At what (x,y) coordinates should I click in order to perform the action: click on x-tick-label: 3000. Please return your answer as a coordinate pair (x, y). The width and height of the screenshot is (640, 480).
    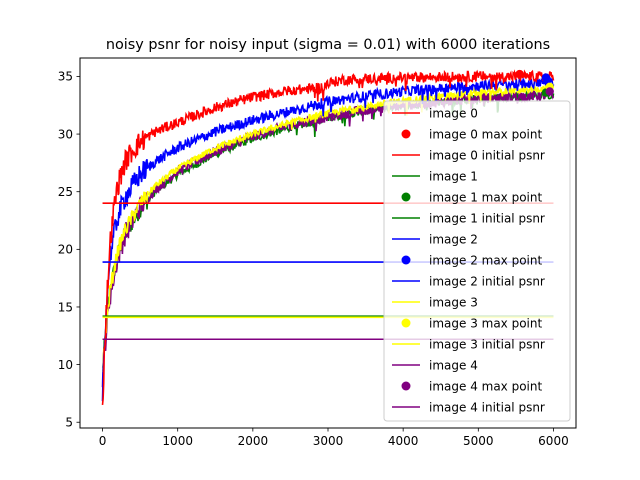
    Looking at the image, I should click on (328, 441).